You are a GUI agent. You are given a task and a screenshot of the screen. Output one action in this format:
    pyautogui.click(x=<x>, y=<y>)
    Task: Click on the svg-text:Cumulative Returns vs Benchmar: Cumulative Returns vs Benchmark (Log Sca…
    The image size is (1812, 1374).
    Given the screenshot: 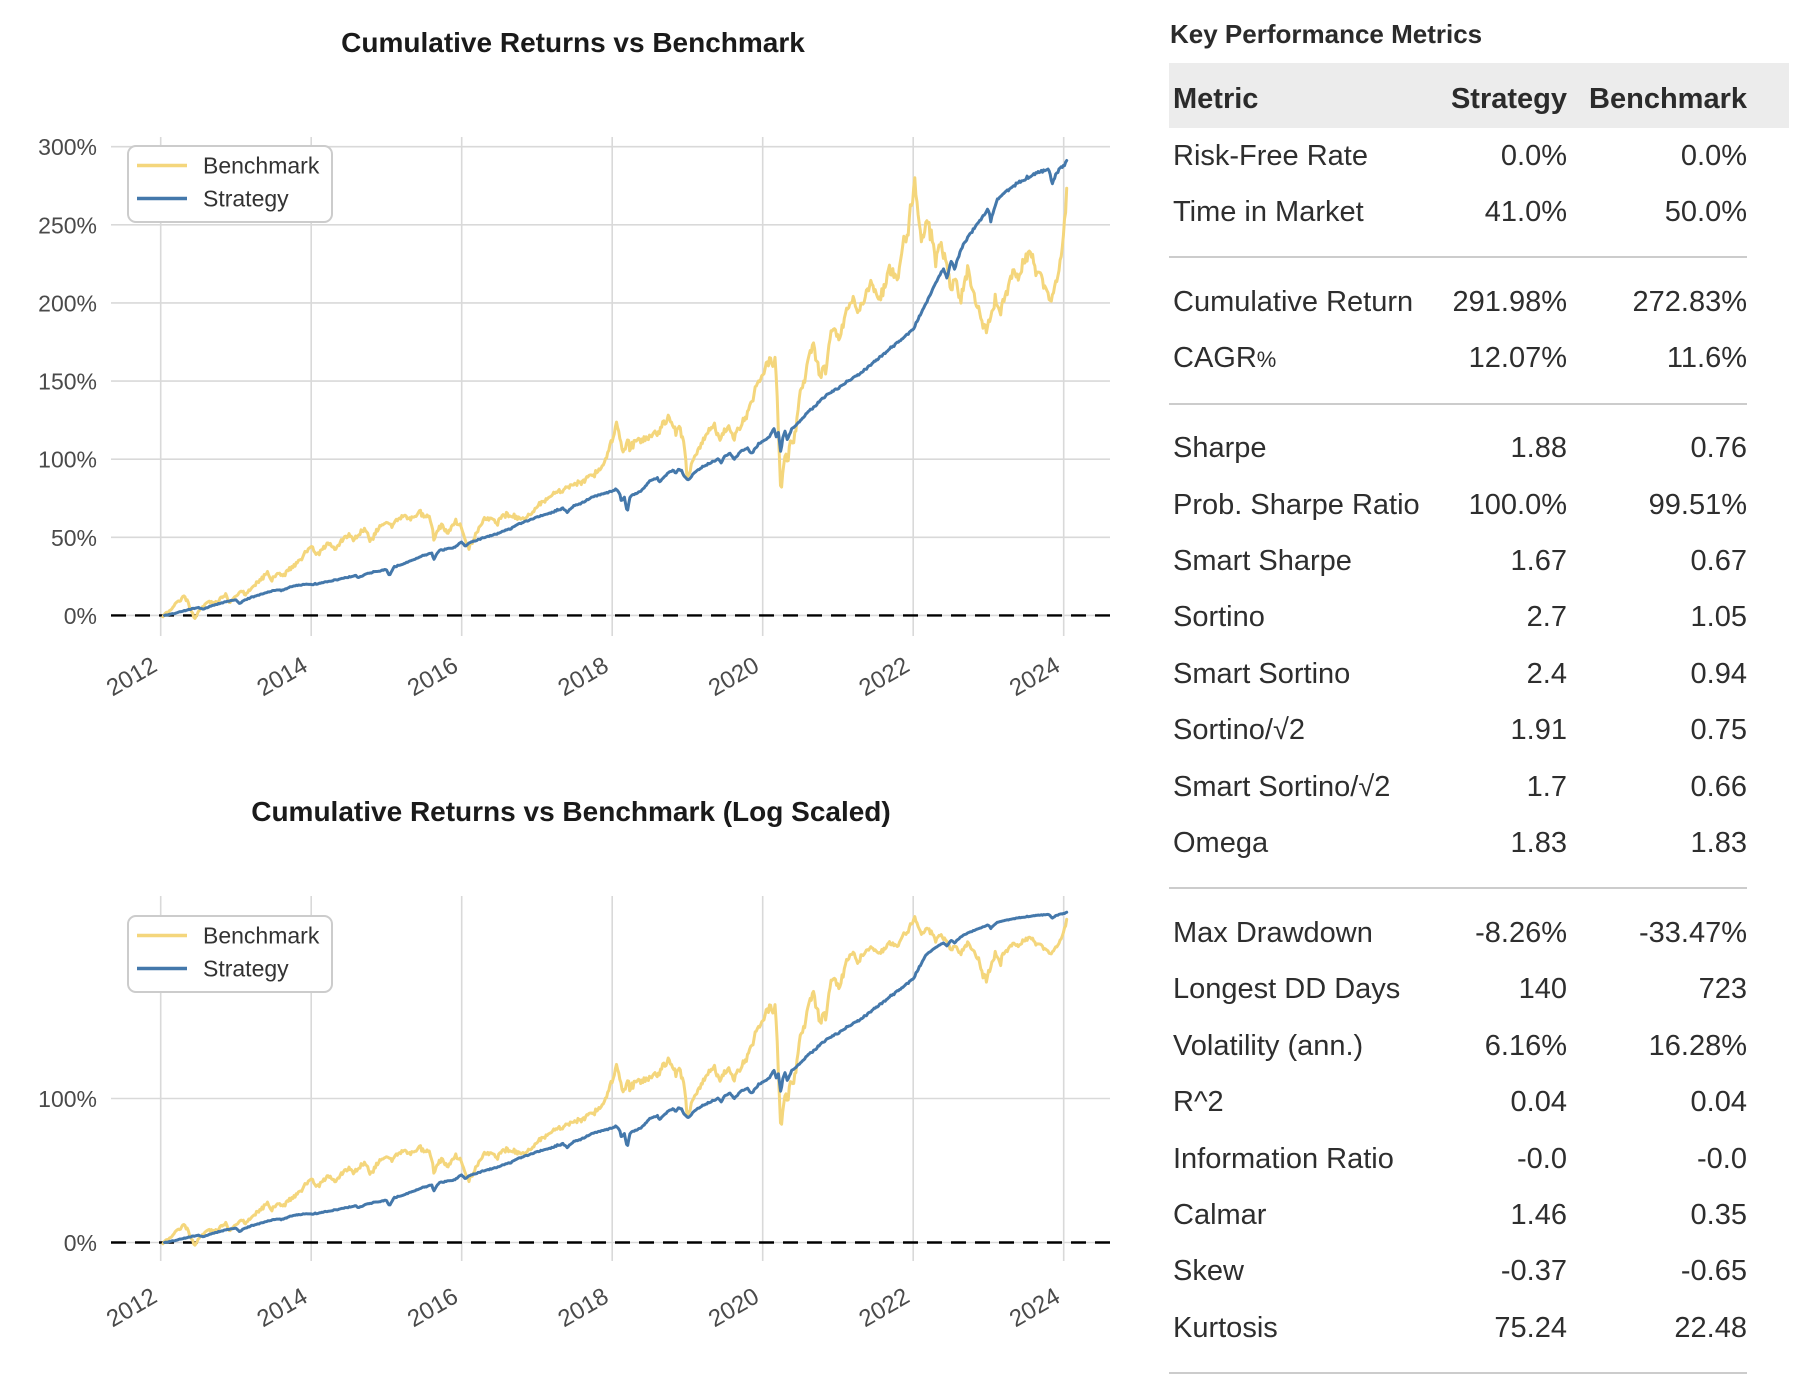 What is the action you would take?
    pyautogui.click(x=571, y=811)
    